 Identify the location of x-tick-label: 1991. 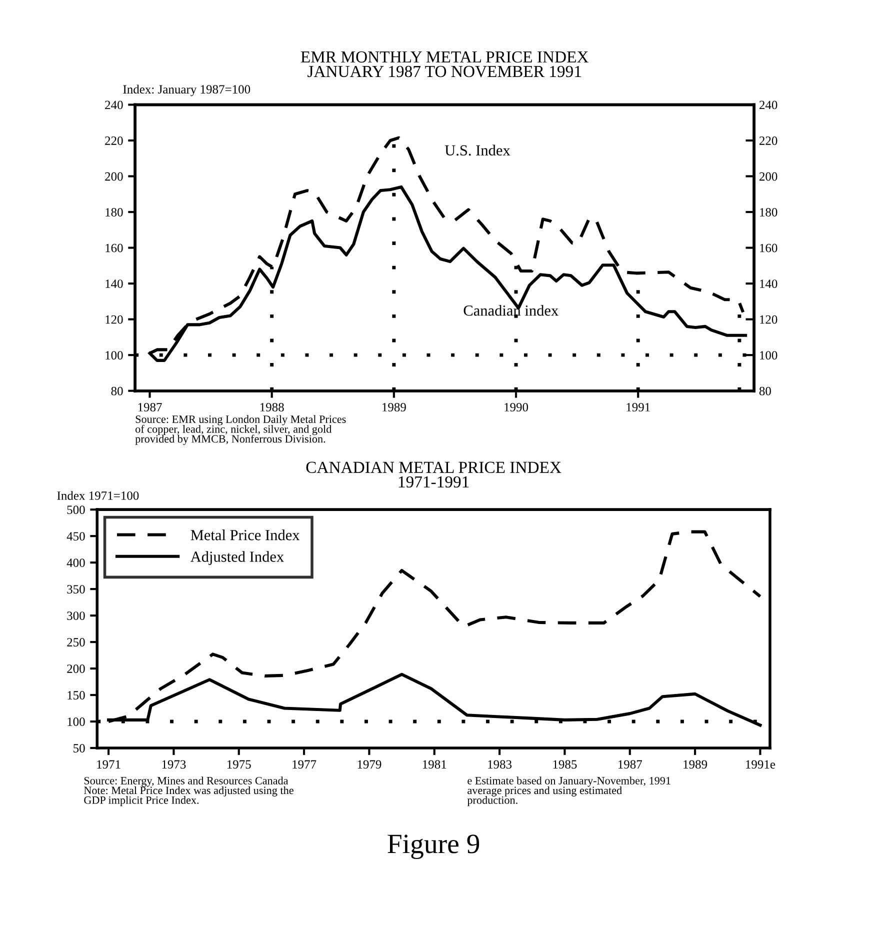
(638, 407).